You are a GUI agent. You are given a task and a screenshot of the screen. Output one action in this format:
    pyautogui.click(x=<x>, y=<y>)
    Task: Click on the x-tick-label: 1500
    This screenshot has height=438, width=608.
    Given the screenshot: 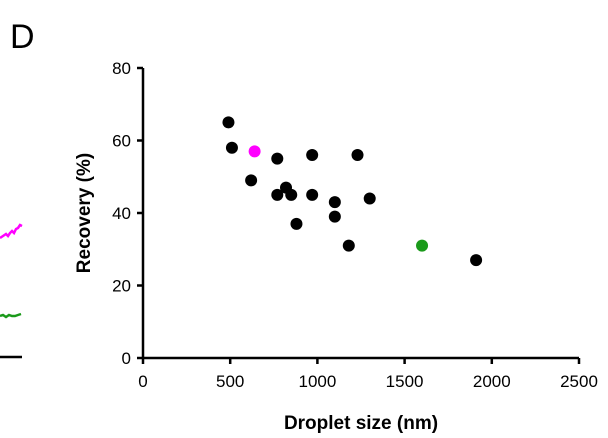 What is the action you would take?
    pyautogui.click(x=405, y=381)
    